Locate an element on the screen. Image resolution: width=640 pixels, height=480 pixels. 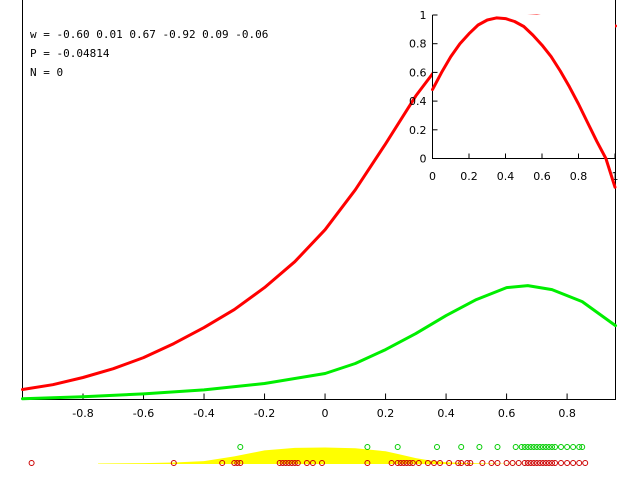
density-area is located at coordinates (317, 455).